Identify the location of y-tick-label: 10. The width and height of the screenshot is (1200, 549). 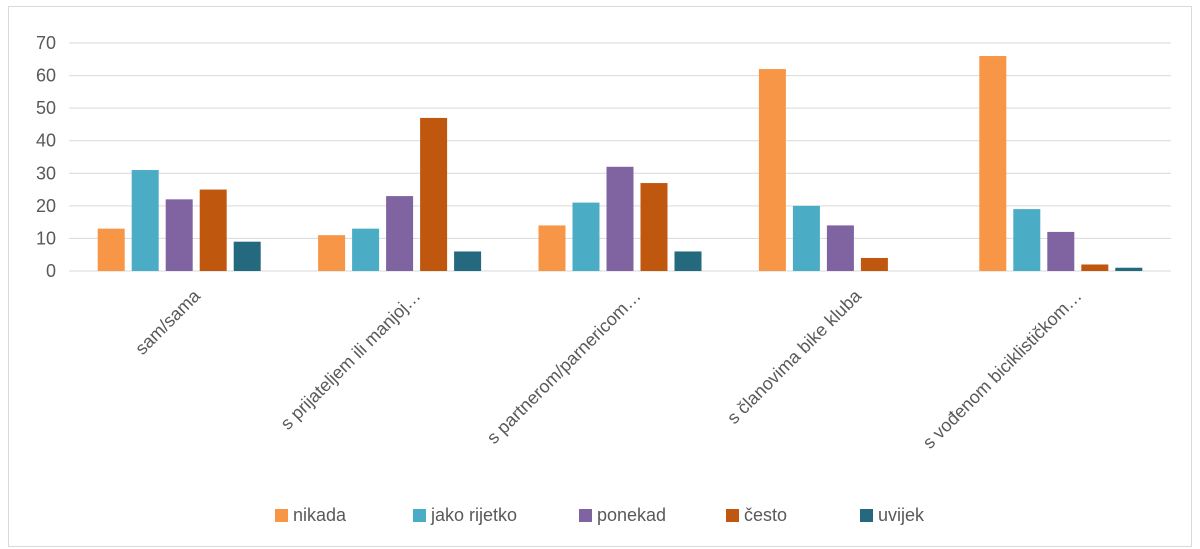
(46, 238).